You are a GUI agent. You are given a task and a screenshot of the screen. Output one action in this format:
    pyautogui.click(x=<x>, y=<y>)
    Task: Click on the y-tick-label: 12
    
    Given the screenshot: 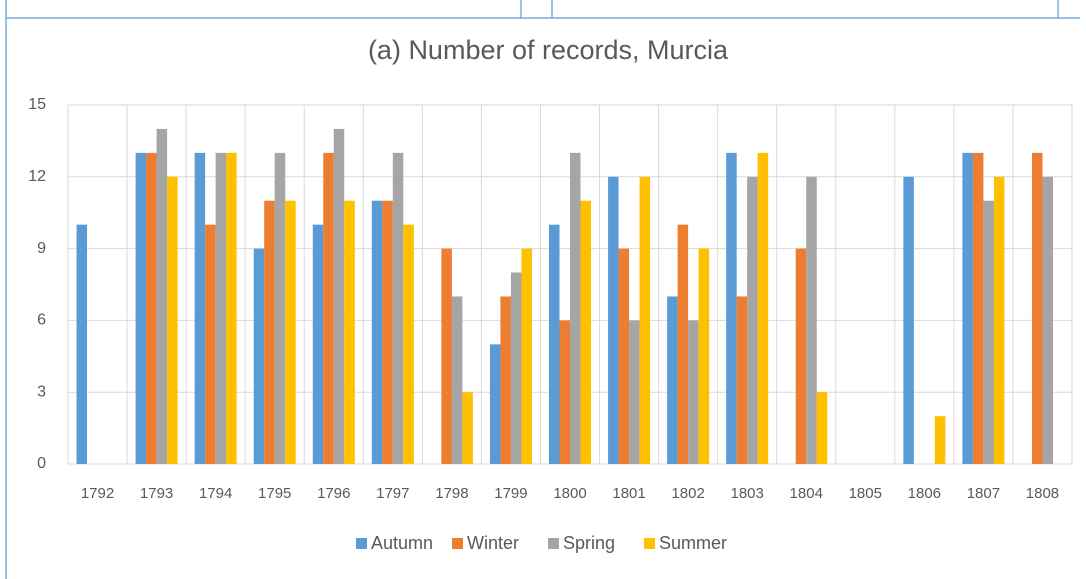 What is the action you would take?
    pyautogui.click(x=37, y=176)
    